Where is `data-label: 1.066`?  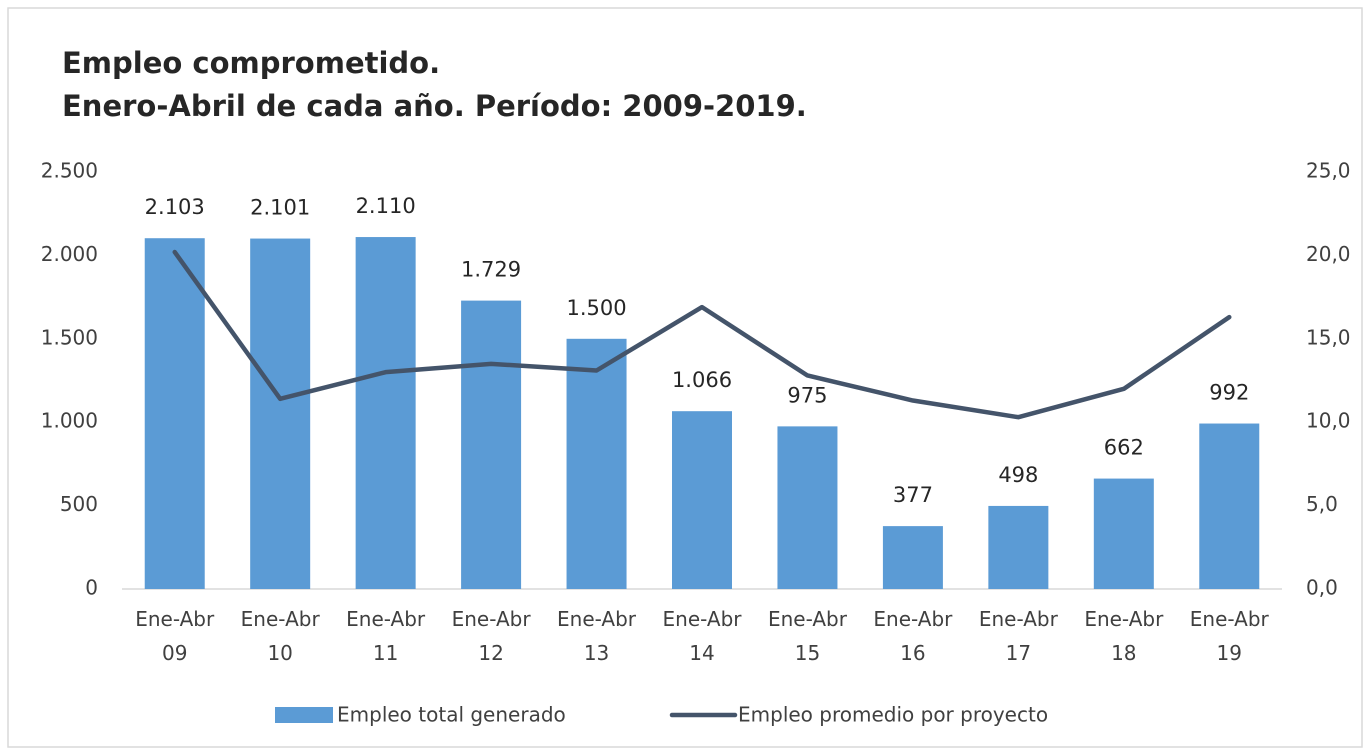 data-label: 1.066 is located at coordinates (702, 380).